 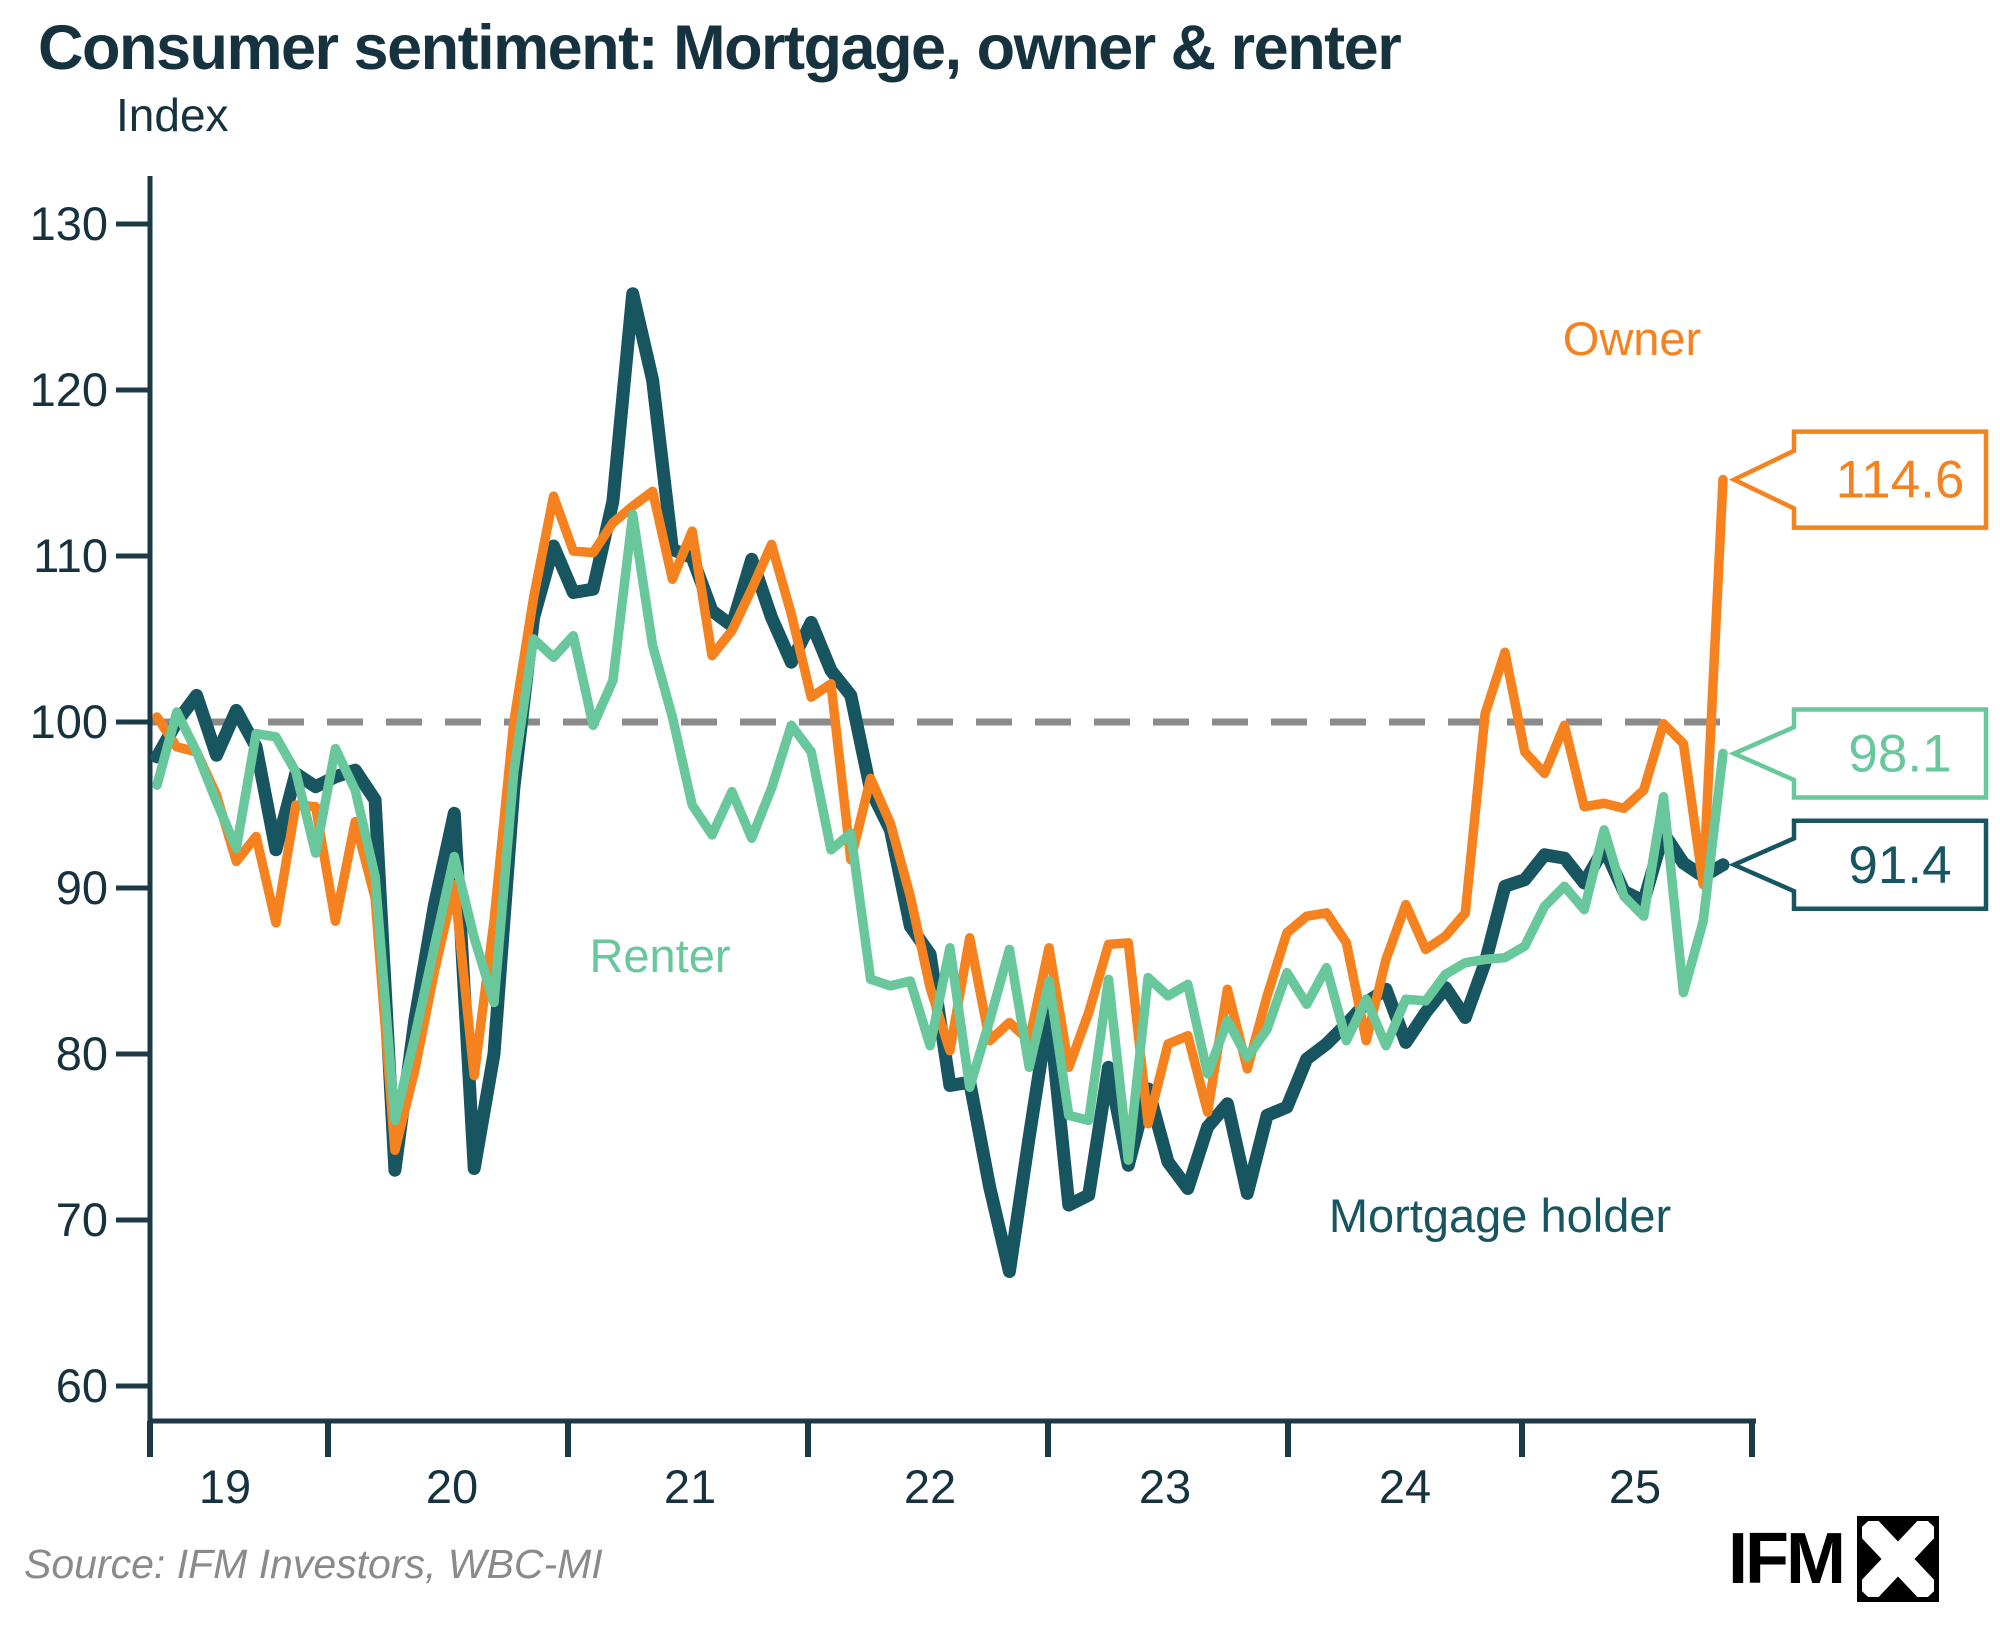 What do you see at coordinates (1635, 1486) in the screenshot?
I see `x-tick-label-year: 25` at bounding box center [1635, 1486].